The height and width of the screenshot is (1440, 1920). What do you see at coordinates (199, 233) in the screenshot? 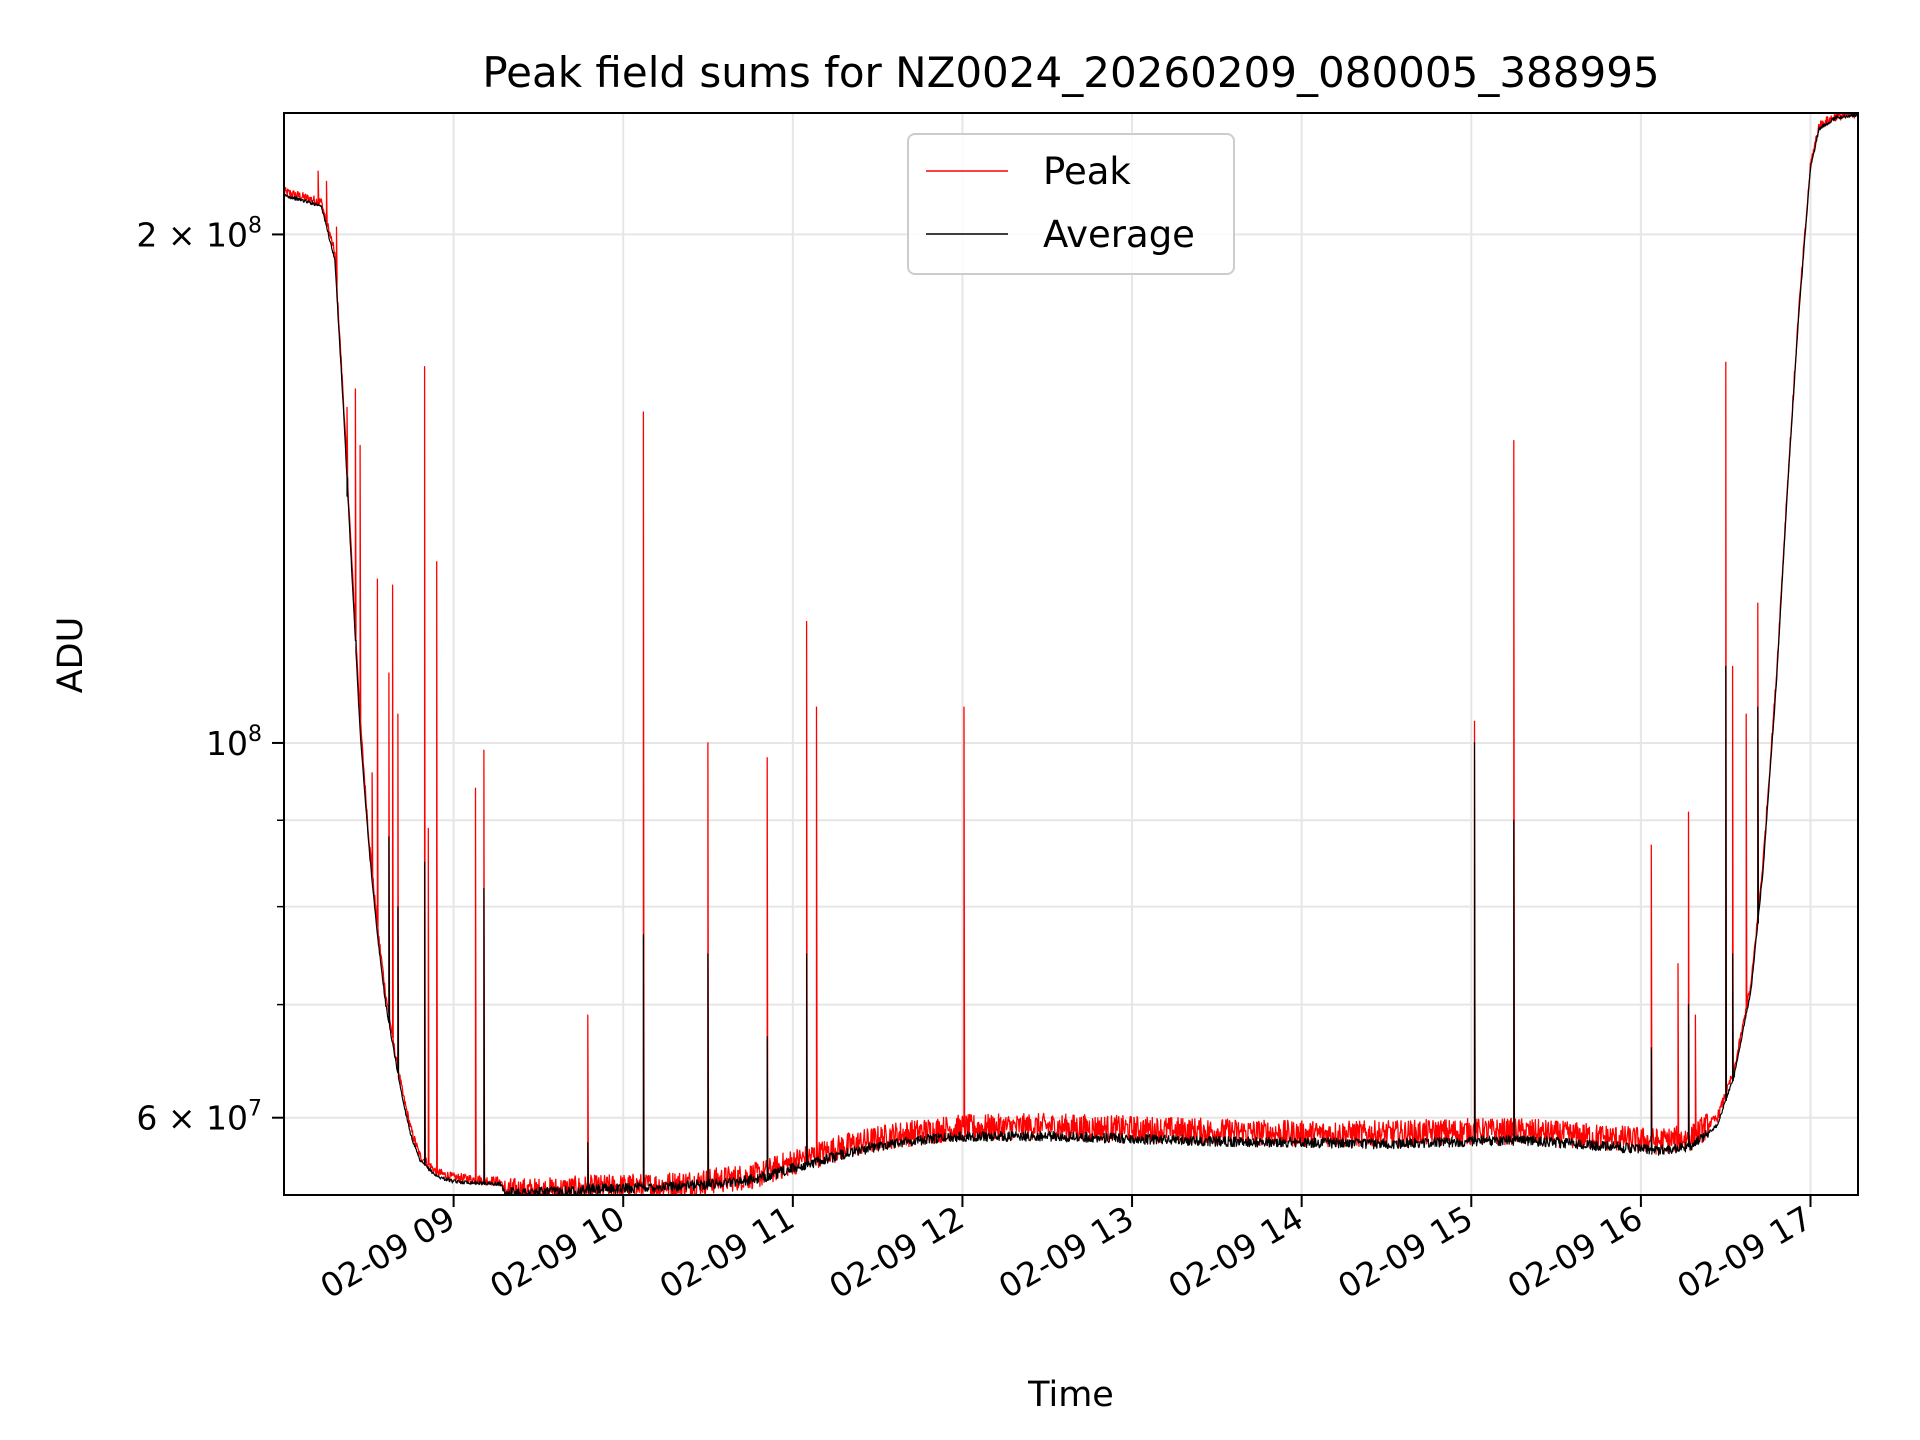
I see `y-tick-label: 2 × 108` at bounding box center [199, 233].